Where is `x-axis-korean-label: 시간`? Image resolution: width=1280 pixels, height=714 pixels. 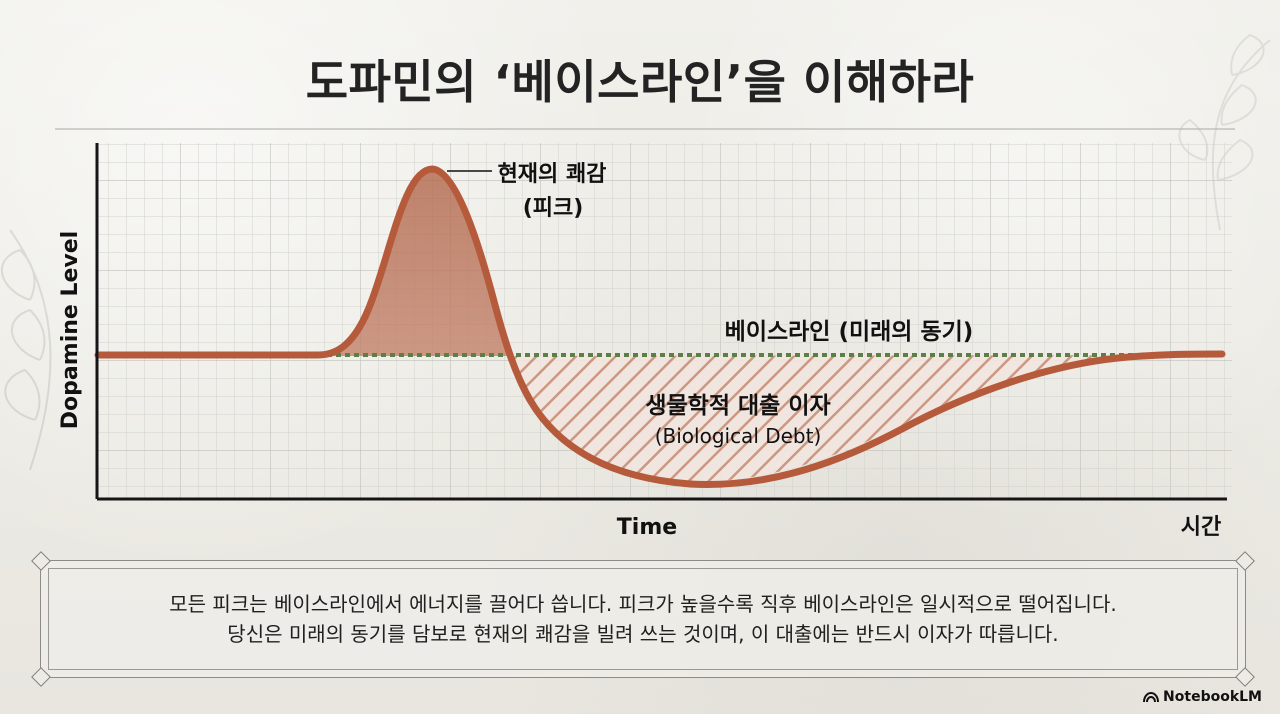 x-axis-korean-label: 시간 is located at coordinates (1201, 527).